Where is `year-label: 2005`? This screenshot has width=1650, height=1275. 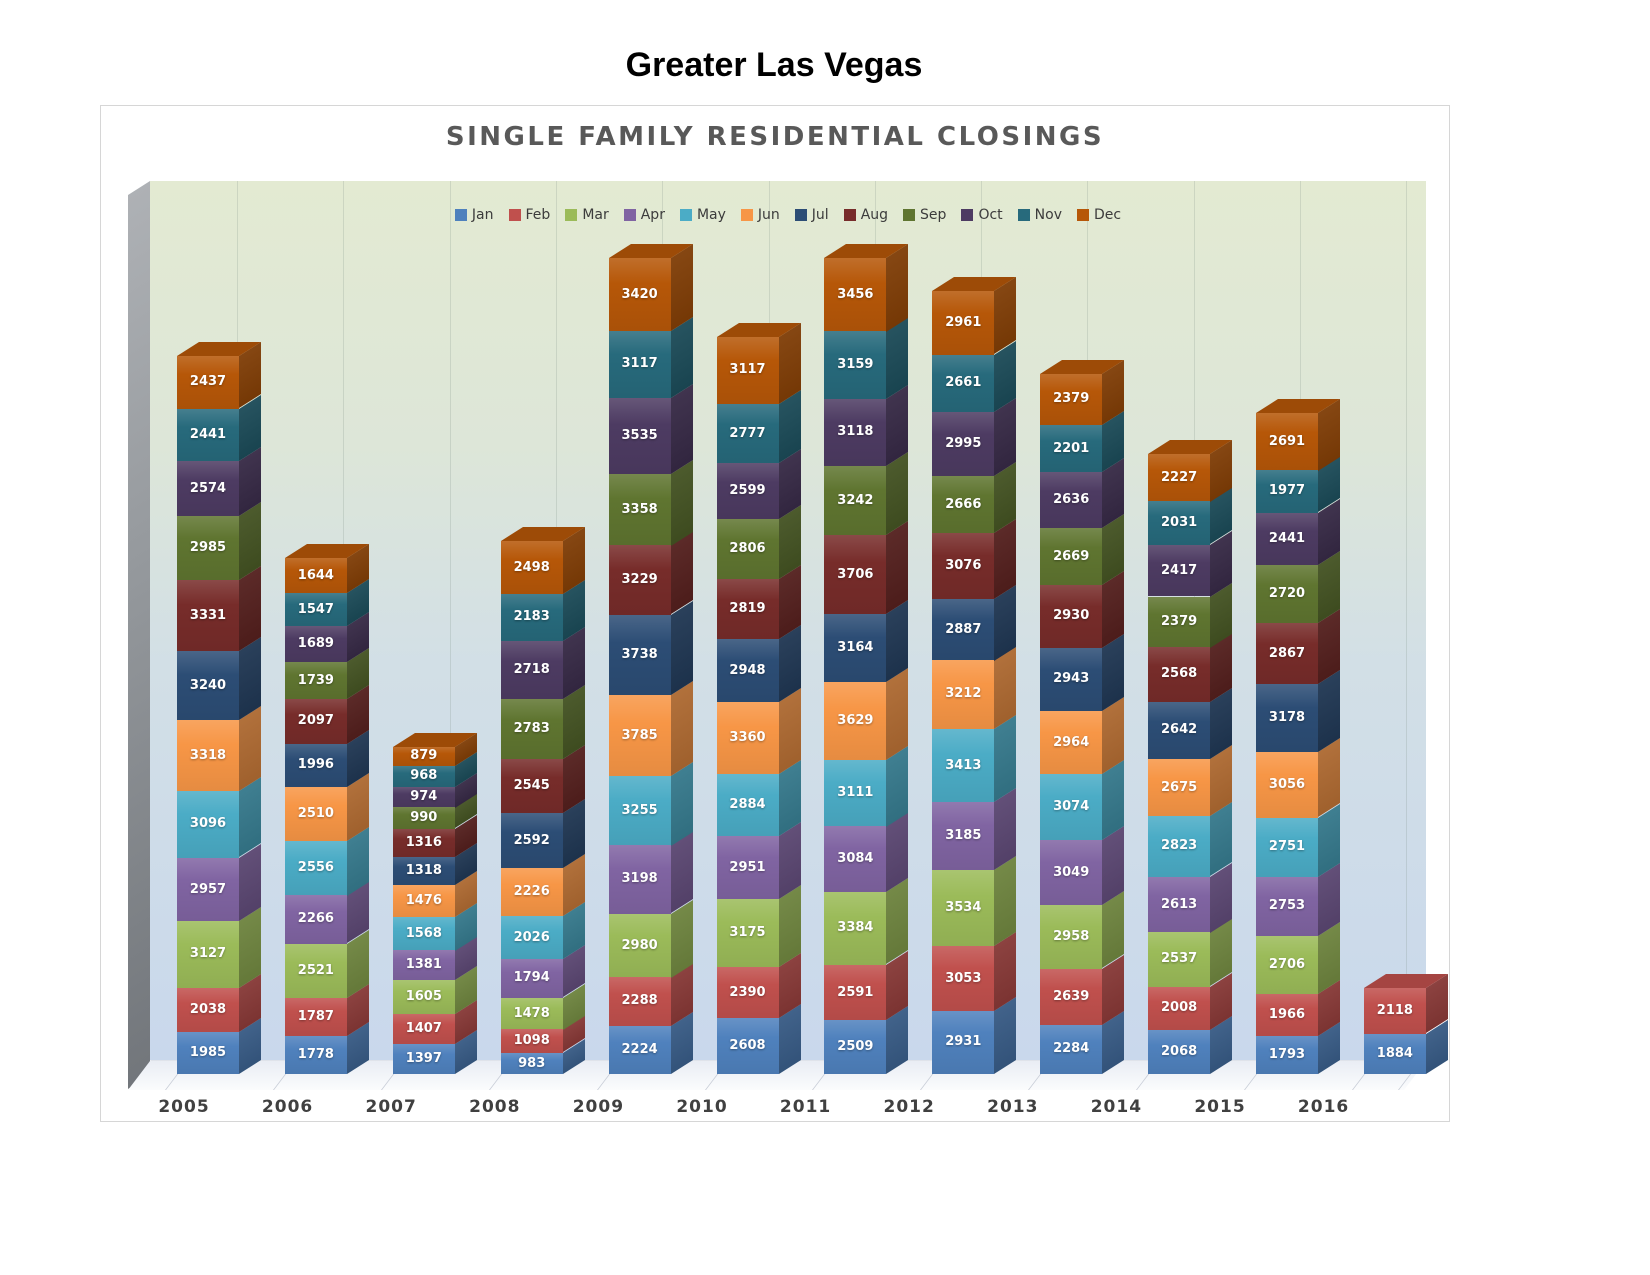 year-label: 2005 is located at coordinates (184, 1107).